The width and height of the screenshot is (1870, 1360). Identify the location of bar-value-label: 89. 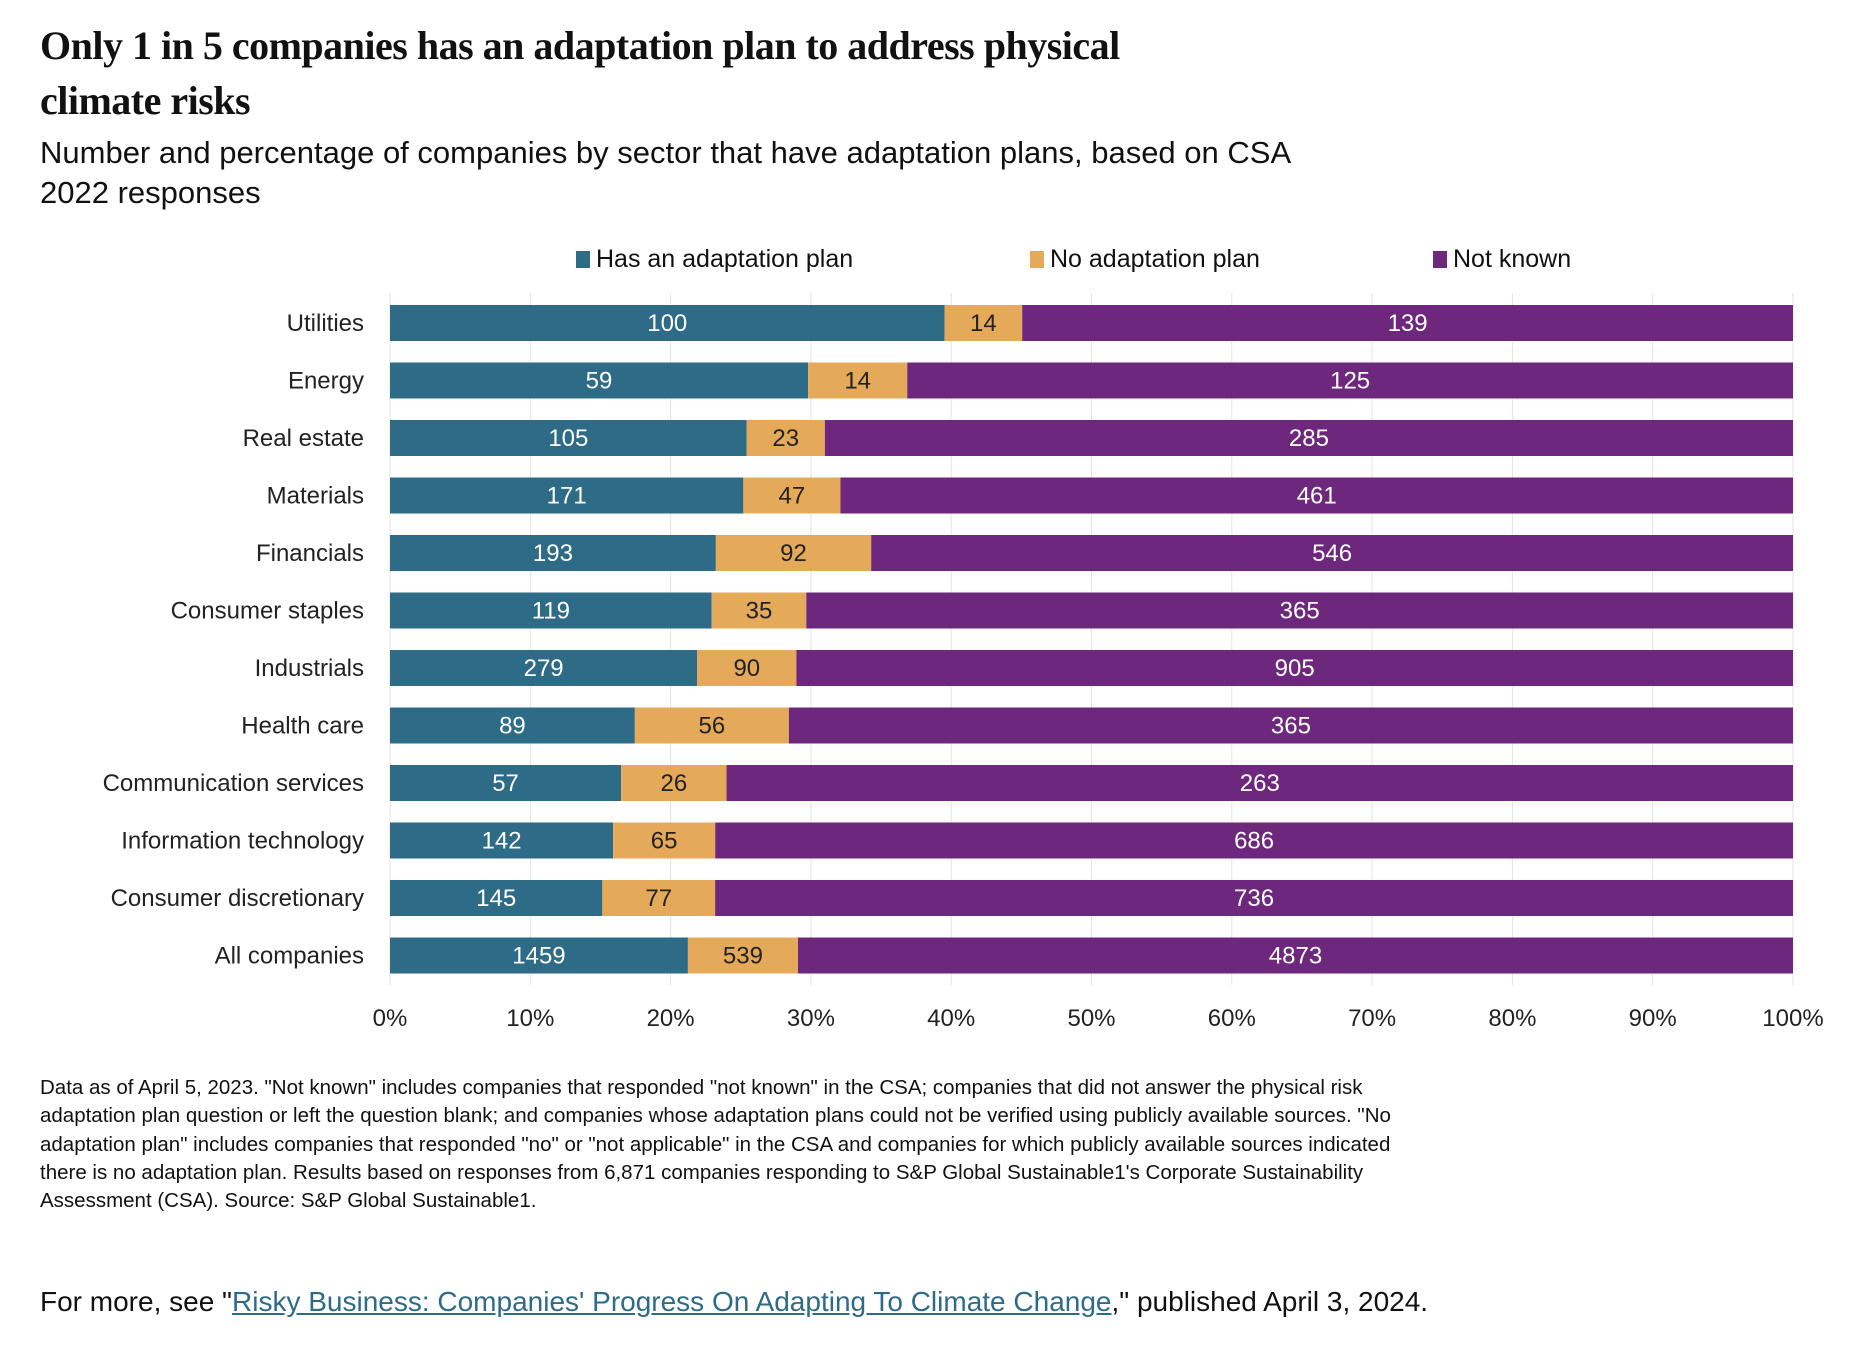
(512, 726).